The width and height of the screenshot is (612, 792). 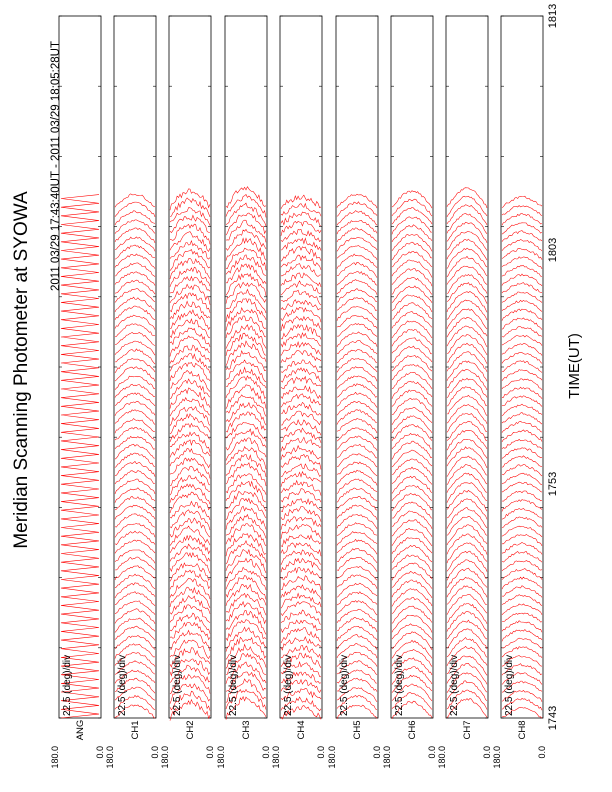 What do you see at coordinates (467, 729) in the screenshot?
I see `panel-channel-label: CH7` at bounding box center [467, 729].